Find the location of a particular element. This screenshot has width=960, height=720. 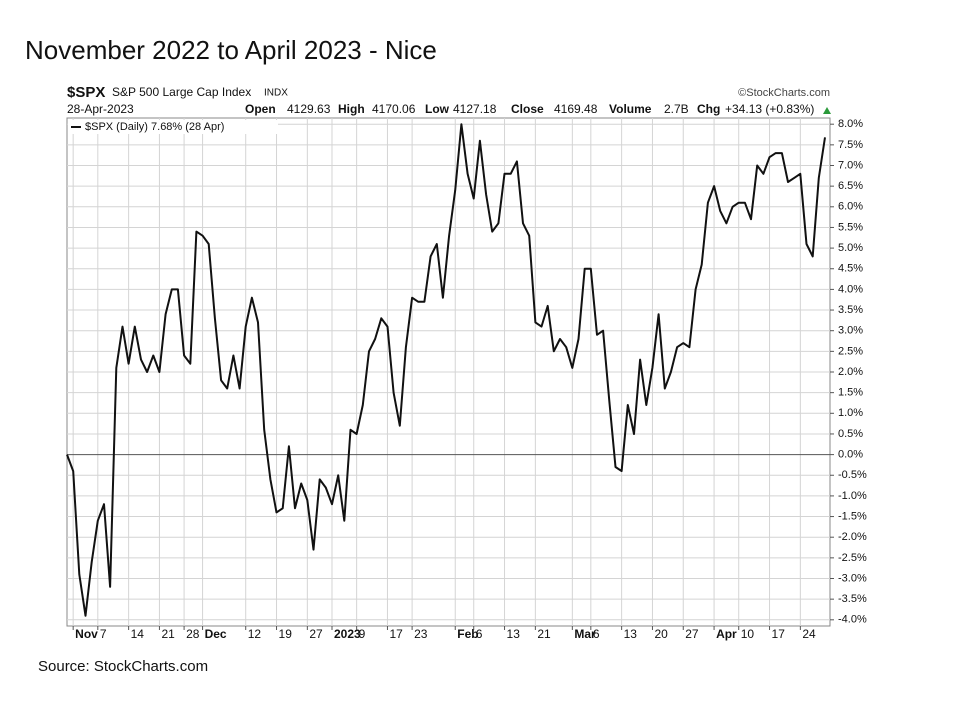

quote-value: 4129.63 is located at coordinates (309, 109).